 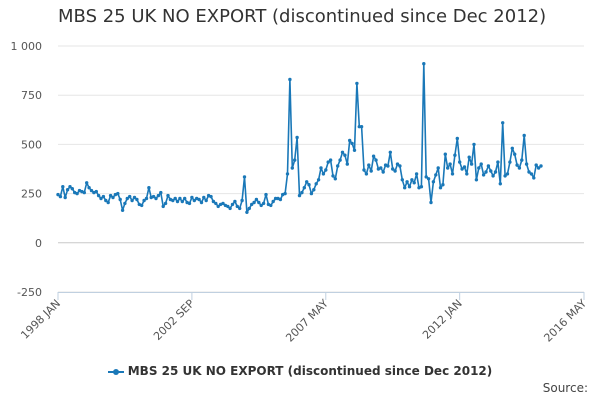 What do you see at coordinates (27, 169) in the screenshot?
I see `y-axis: -250 0 250 500 750 1 000` at bounding box center [27, 169].